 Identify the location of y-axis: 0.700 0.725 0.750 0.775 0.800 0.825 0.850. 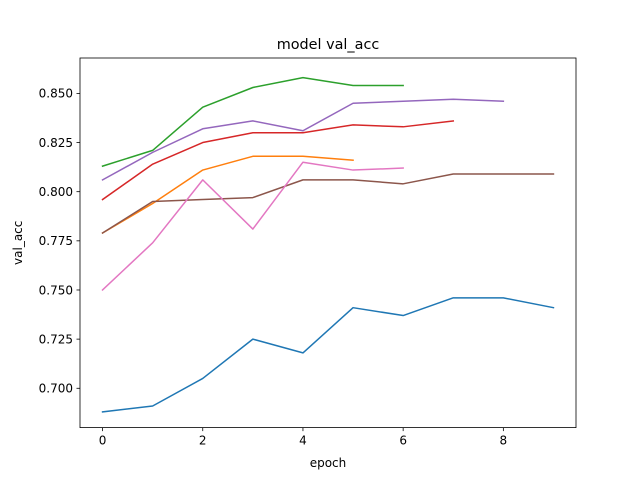
(59, 241).